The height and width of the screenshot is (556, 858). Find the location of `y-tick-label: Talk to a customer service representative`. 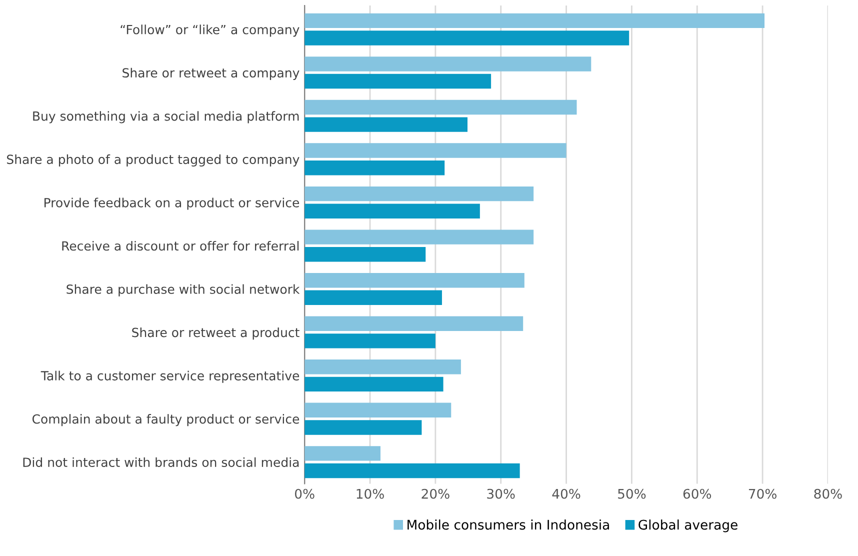

y-tick-label: Talk to a customer service representative is located at coordinates (170, 376).